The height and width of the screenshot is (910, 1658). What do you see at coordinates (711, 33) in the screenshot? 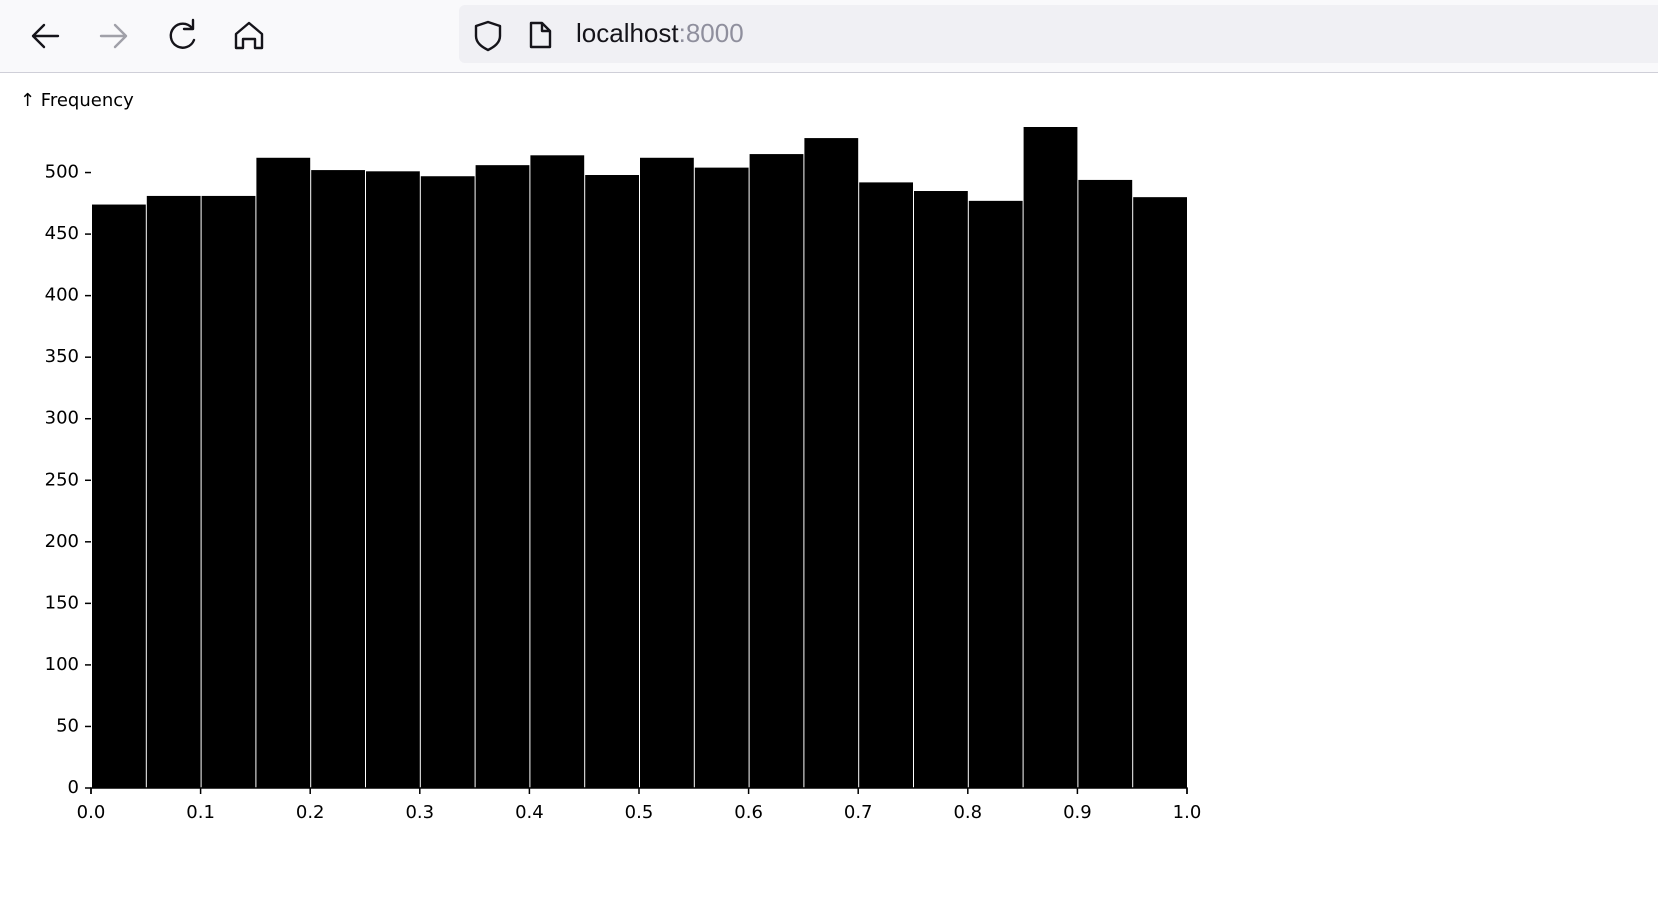
I see `url-port: :8000` at bounding box center [711, 33].